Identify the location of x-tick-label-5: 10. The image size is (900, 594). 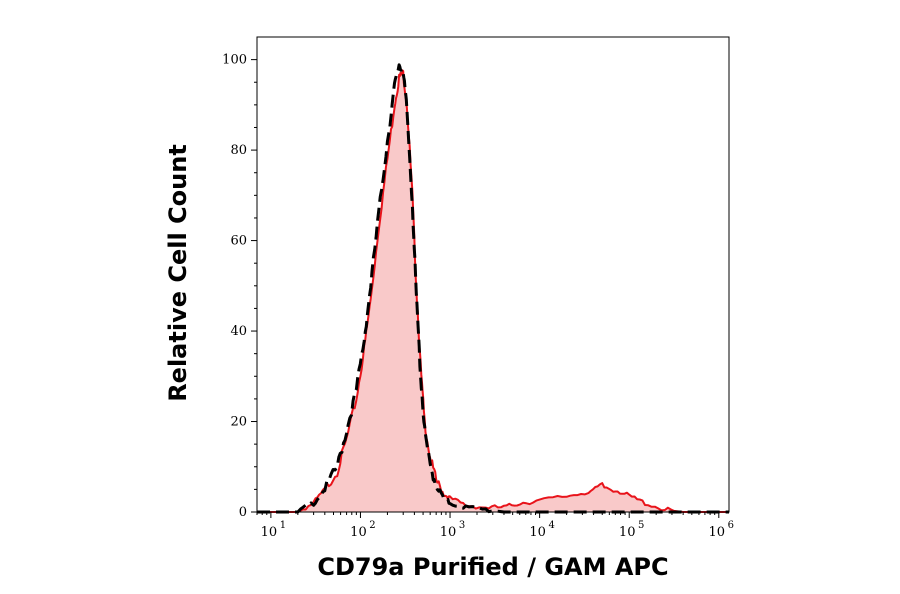
(627, 532).